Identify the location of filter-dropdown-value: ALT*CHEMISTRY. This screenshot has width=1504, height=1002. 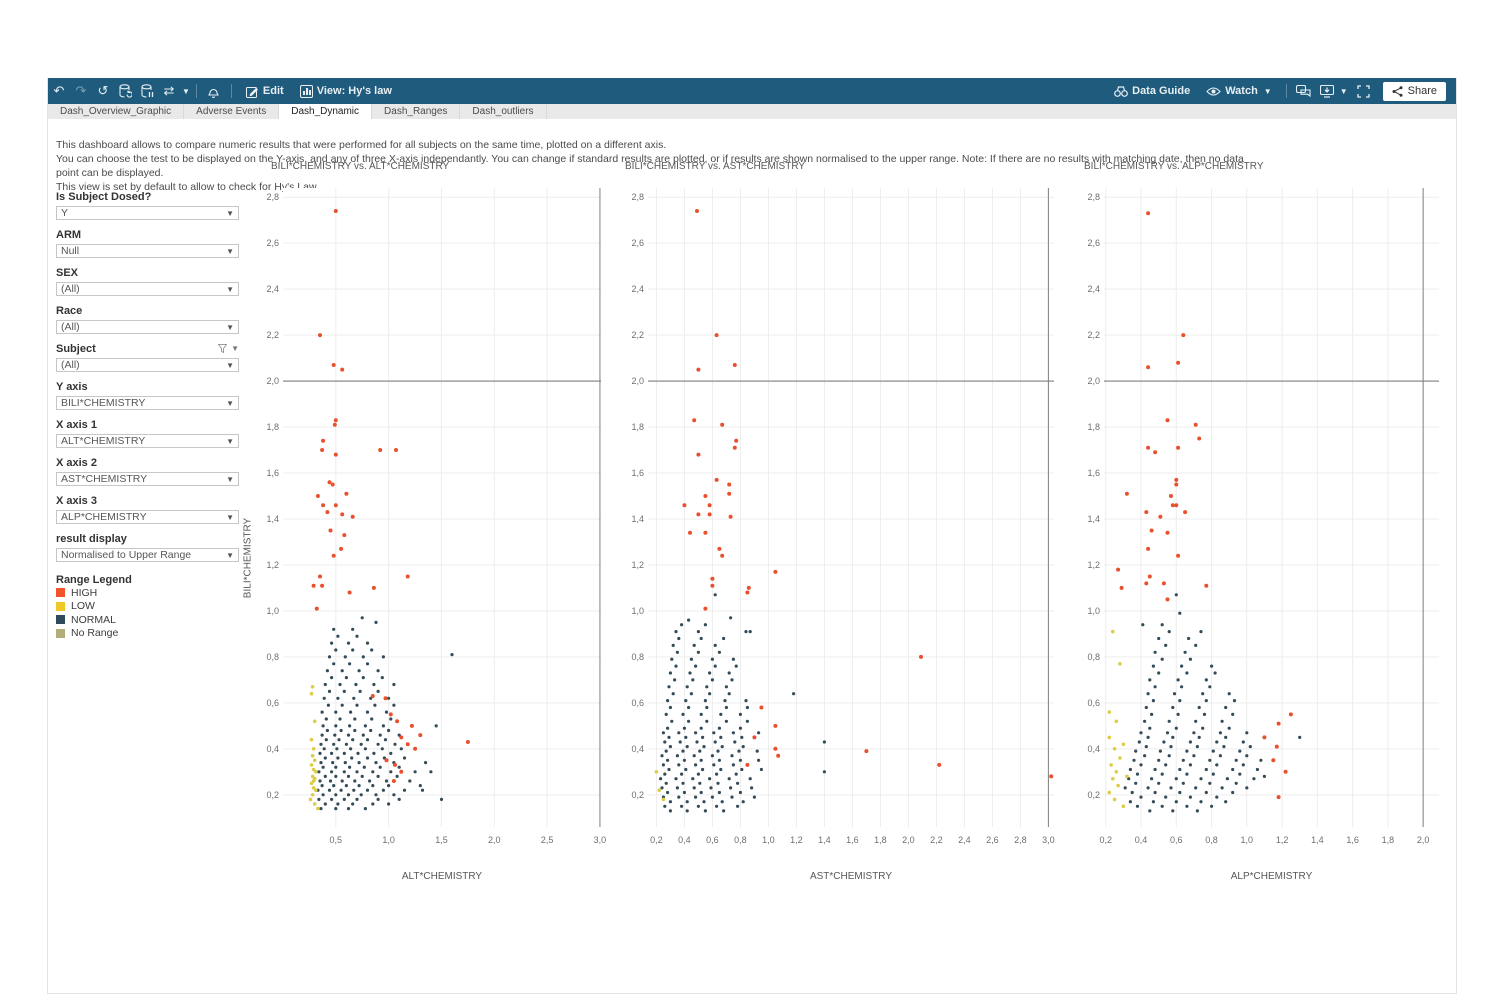
(103, 441).